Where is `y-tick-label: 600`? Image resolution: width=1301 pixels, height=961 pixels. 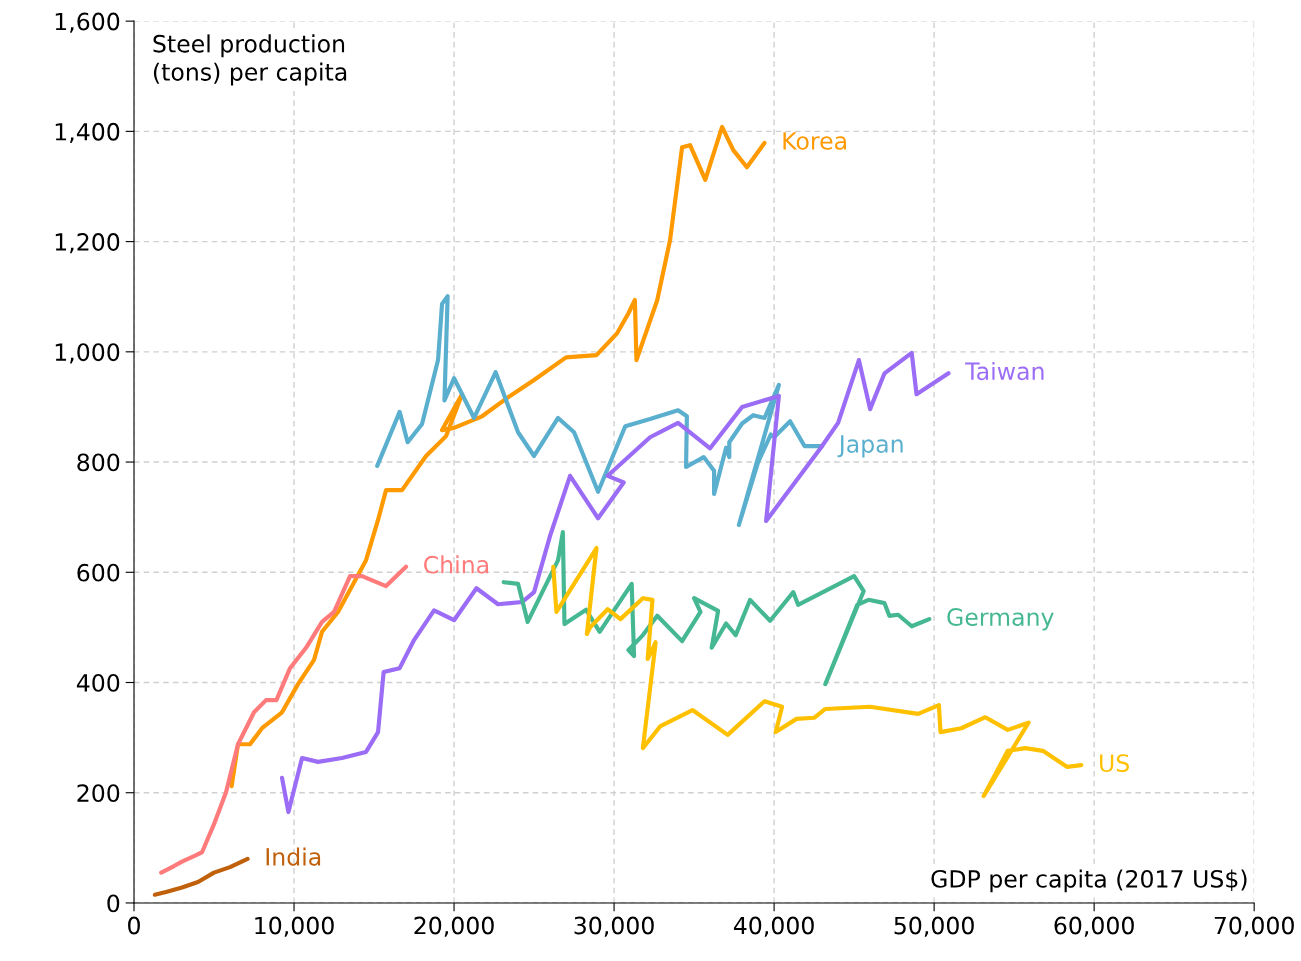
y-tick-label: 600 is located at coordinates (98, 572).